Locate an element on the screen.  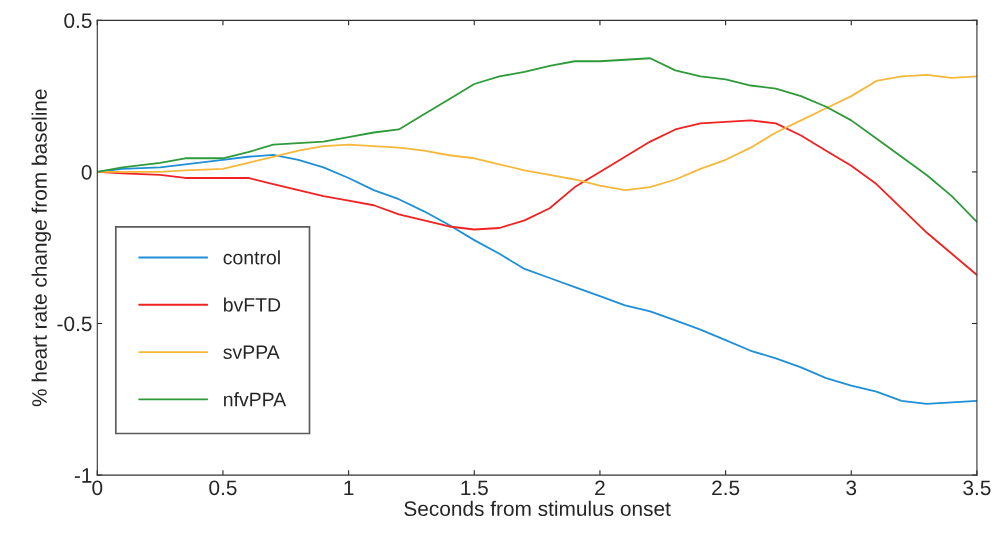
y-tick-label: 0 is located at coordinates (86, 172).